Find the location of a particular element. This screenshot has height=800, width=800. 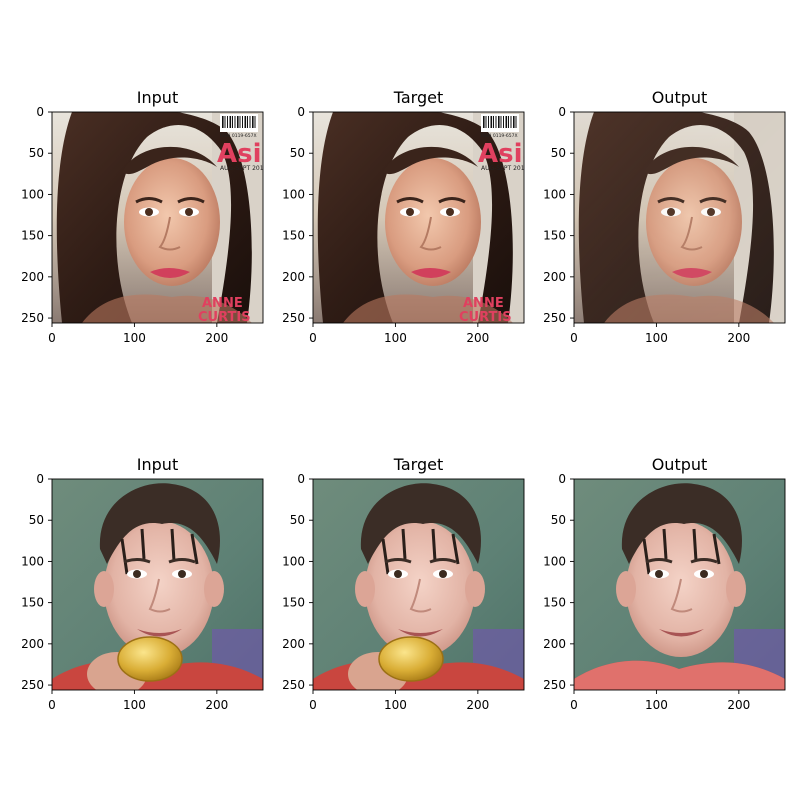

panel-input-row-2: Input 0 100 200 0 50 100 150 200 250 is located at coordinates (142, 583).